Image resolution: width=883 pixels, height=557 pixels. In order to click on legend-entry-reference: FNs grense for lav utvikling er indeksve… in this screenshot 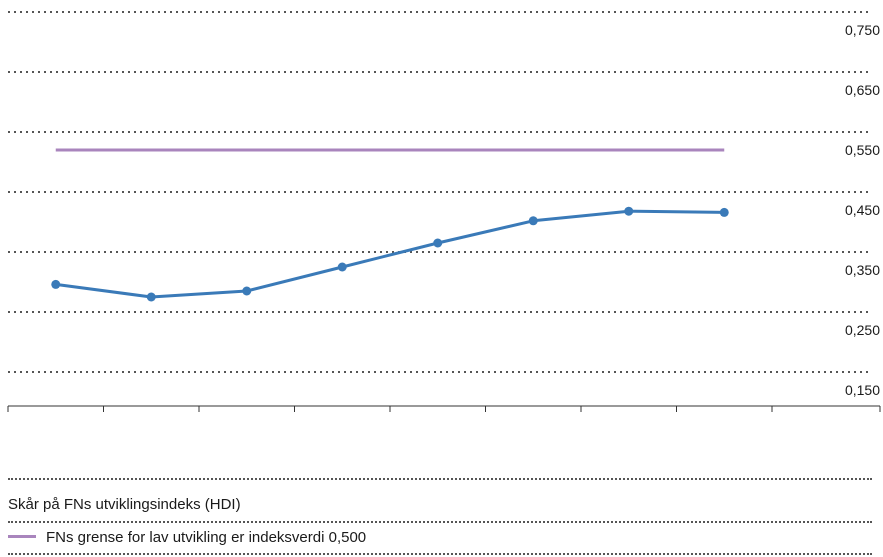, I will do `click(187, 537)`.